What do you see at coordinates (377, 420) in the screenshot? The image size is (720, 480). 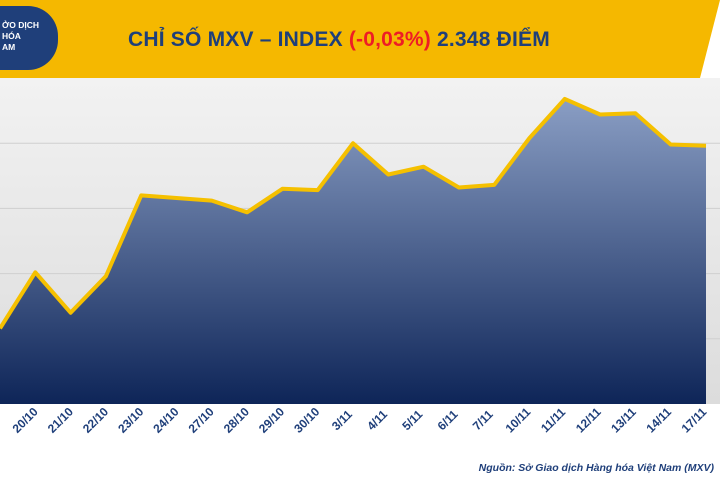 I see `x-tick-label: 4/11` at bounding box center [377, 420].